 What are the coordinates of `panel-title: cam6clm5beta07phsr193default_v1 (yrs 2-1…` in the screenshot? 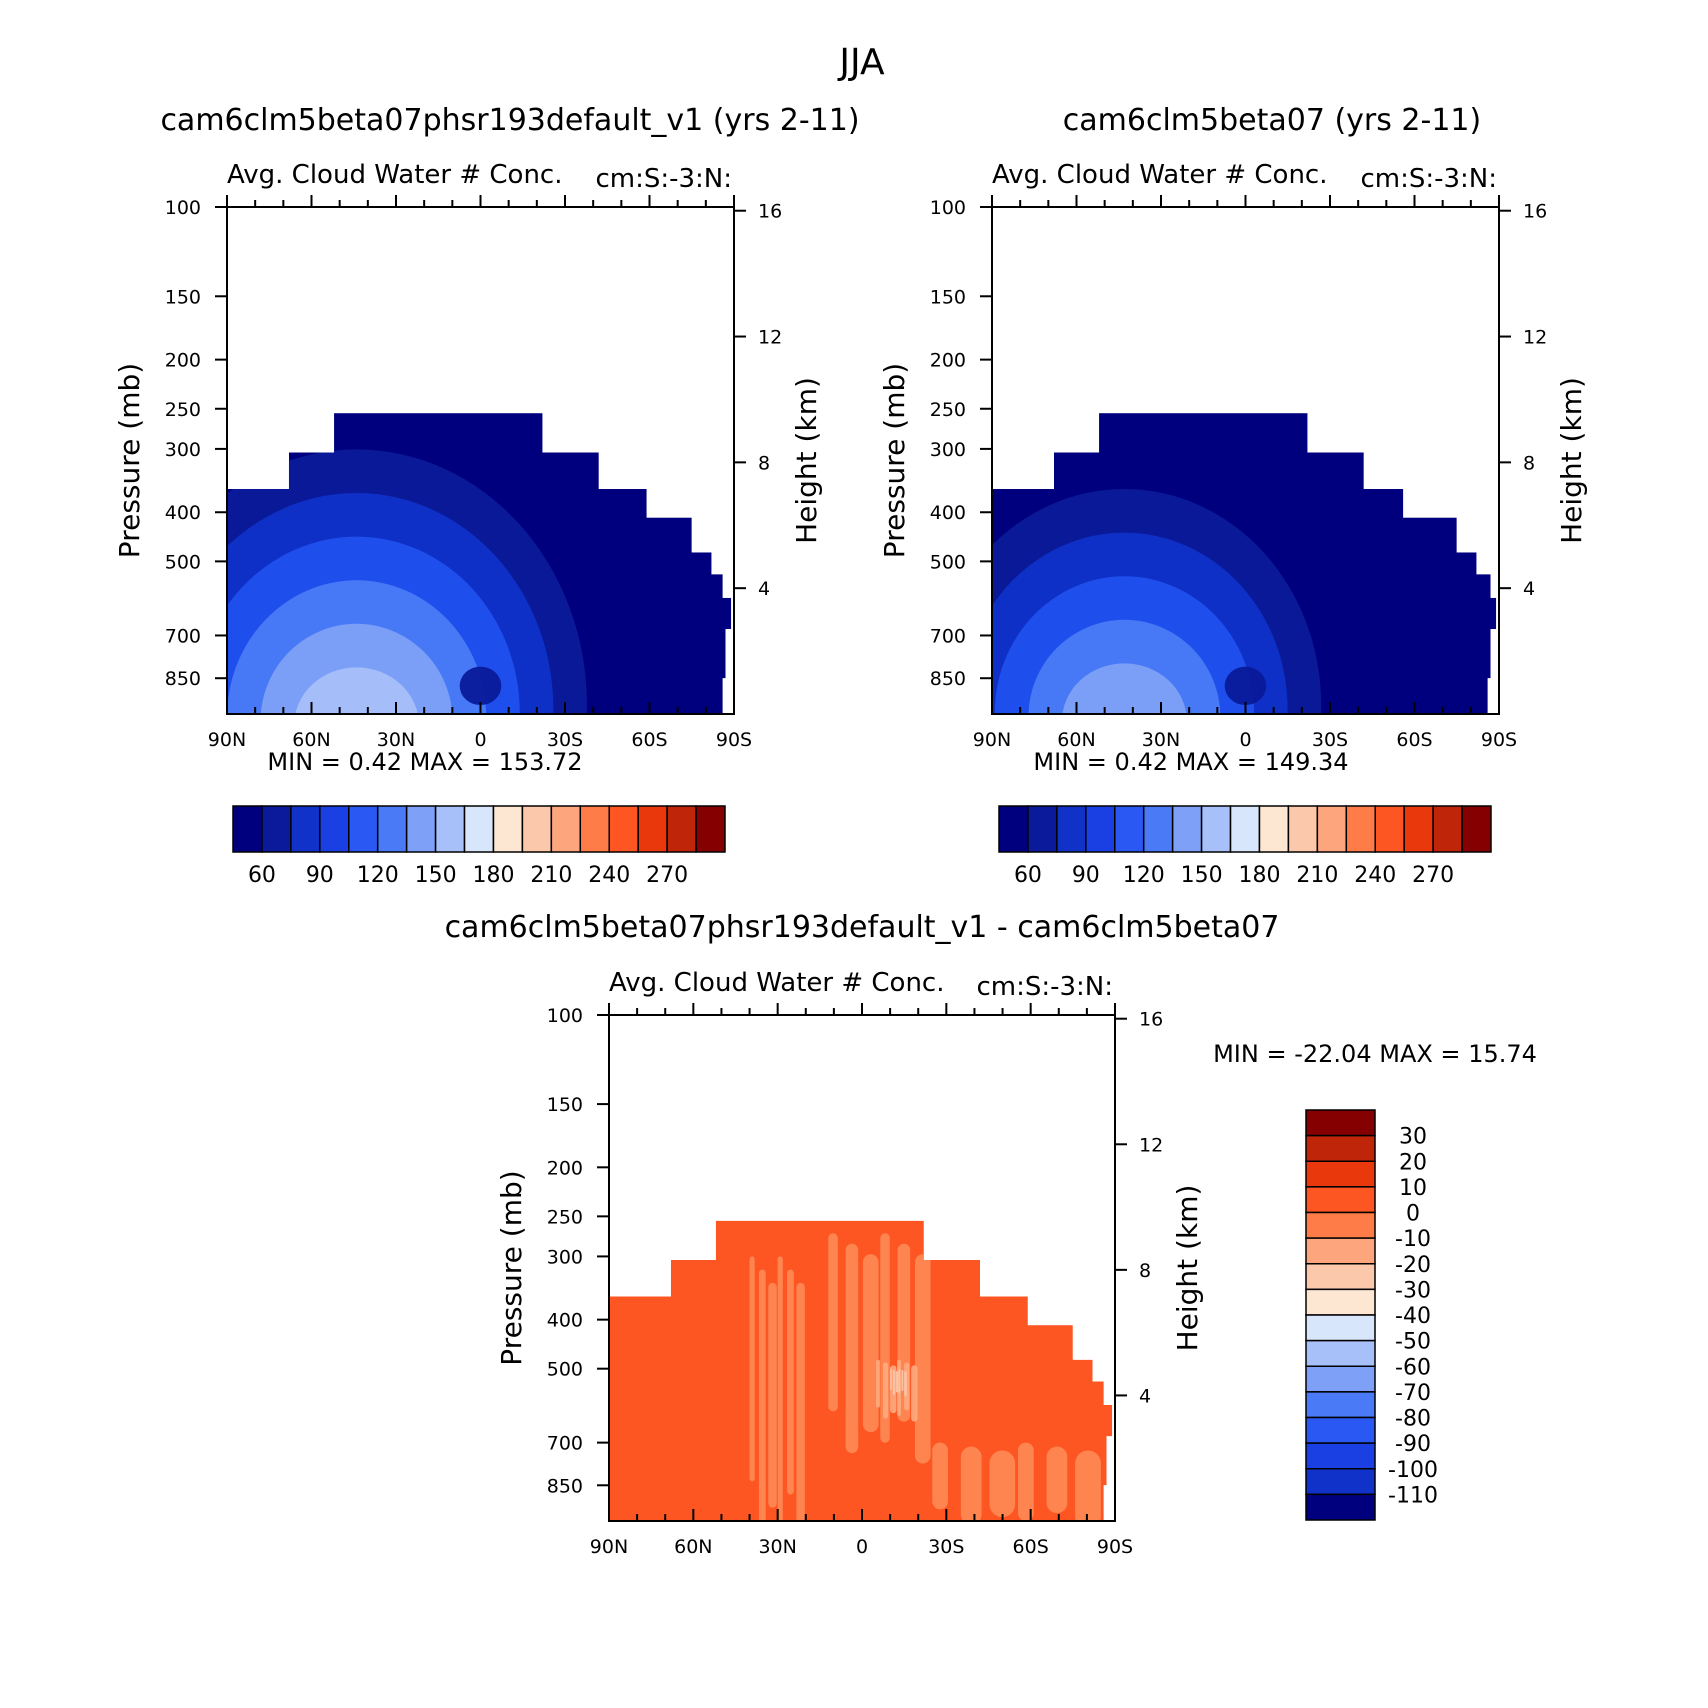 It's located at (509, 120).